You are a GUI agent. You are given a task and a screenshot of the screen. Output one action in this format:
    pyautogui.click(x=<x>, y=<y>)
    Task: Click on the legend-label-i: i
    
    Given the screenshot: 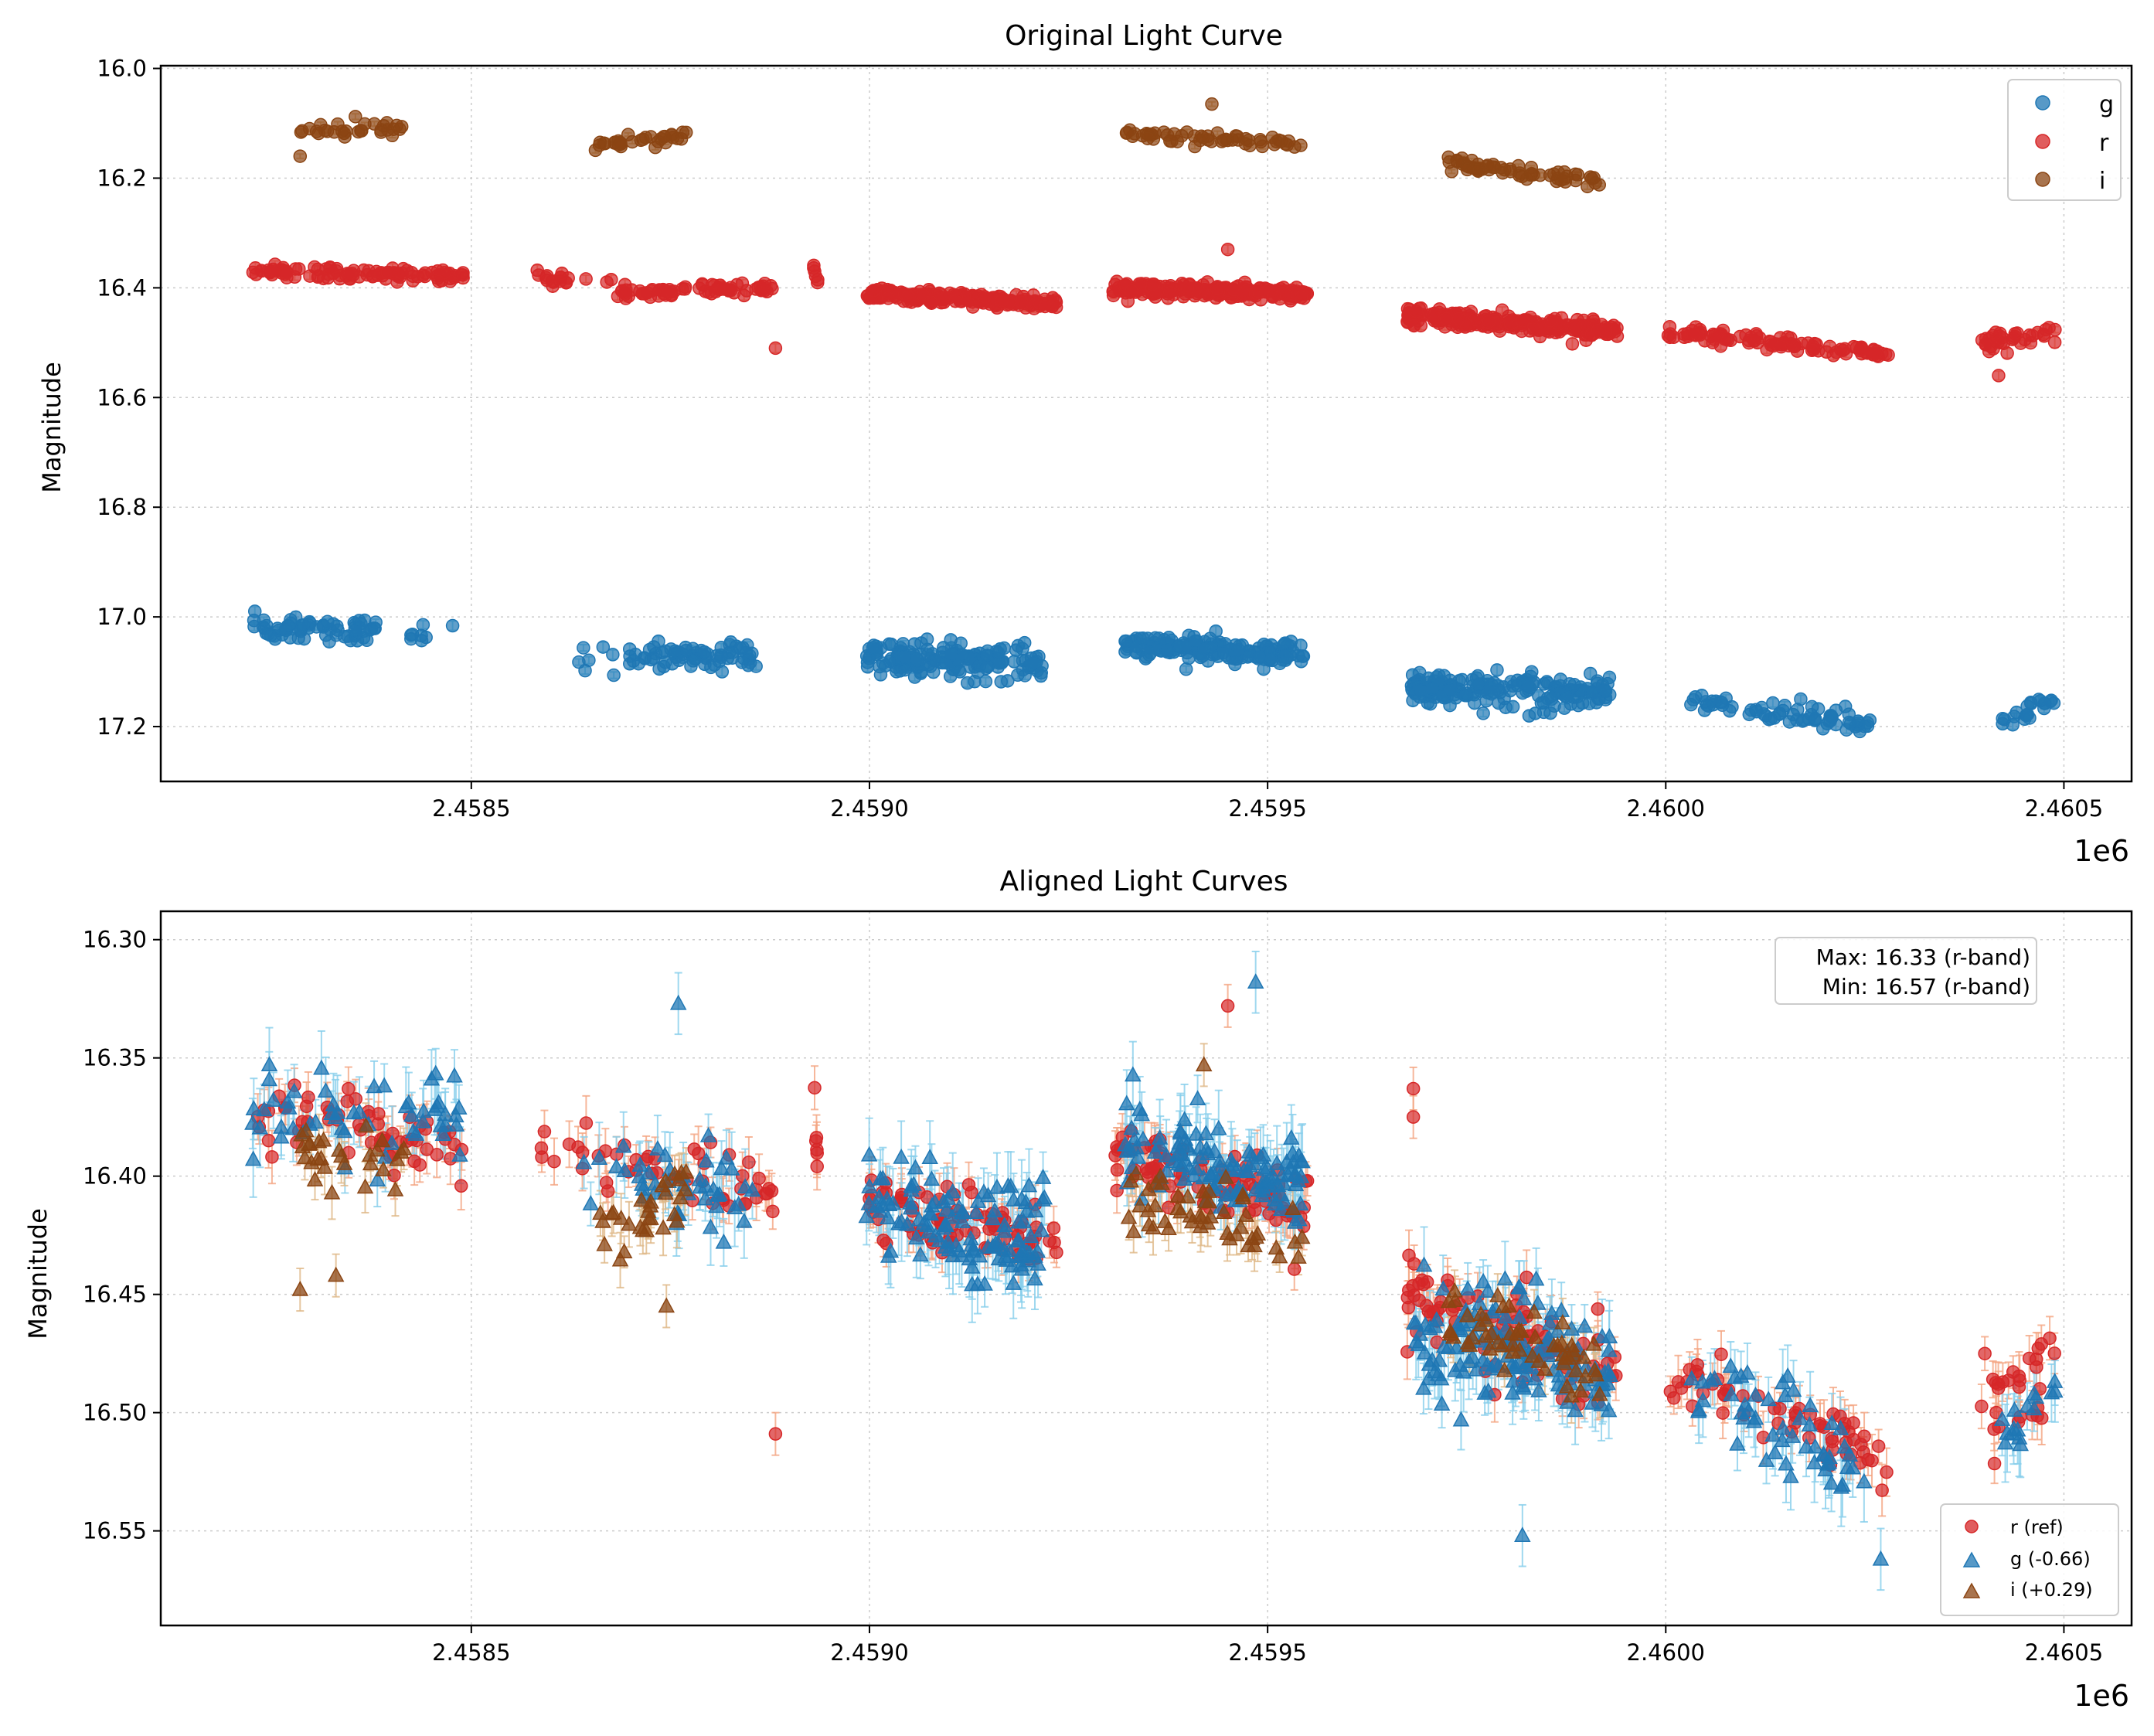 What is the action you would take?
    pyautogui.click(x=2102, y=182)
    